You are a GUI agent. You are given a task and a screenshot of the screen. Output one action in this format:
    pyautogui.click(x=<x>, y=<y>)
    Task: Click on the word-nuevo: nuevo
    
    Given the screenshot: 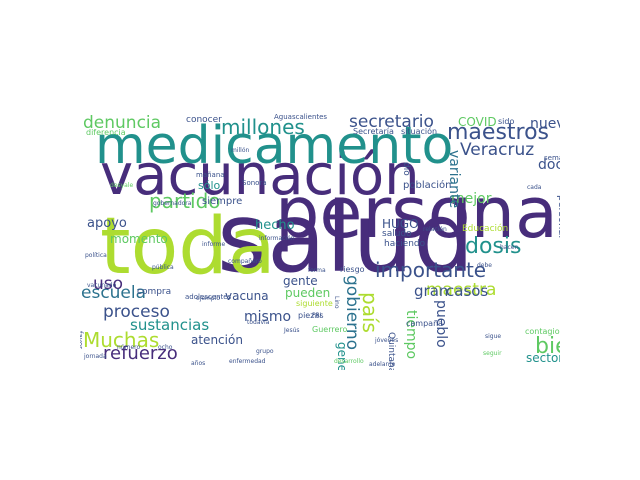 What is the action you would take?
    pyautogui.click(x=545, y=124)
    